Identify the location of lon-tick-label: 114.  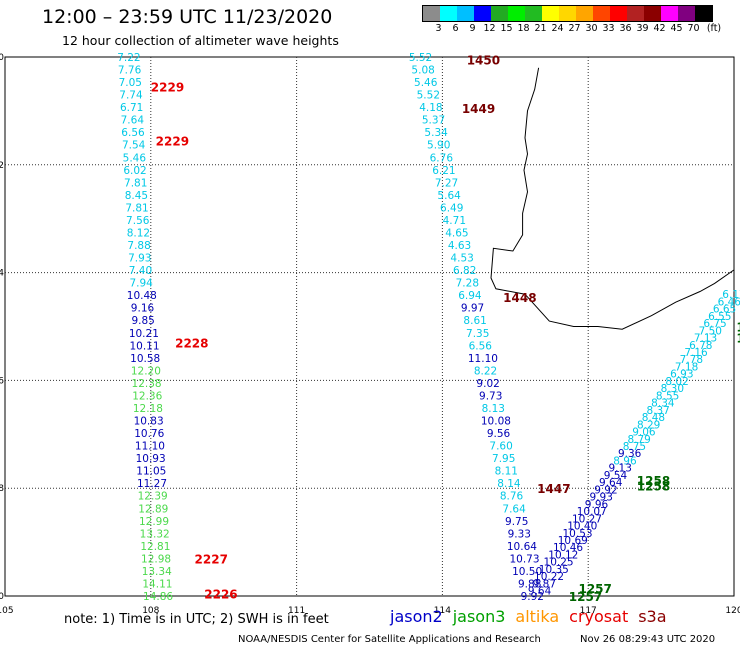
(442, 611).